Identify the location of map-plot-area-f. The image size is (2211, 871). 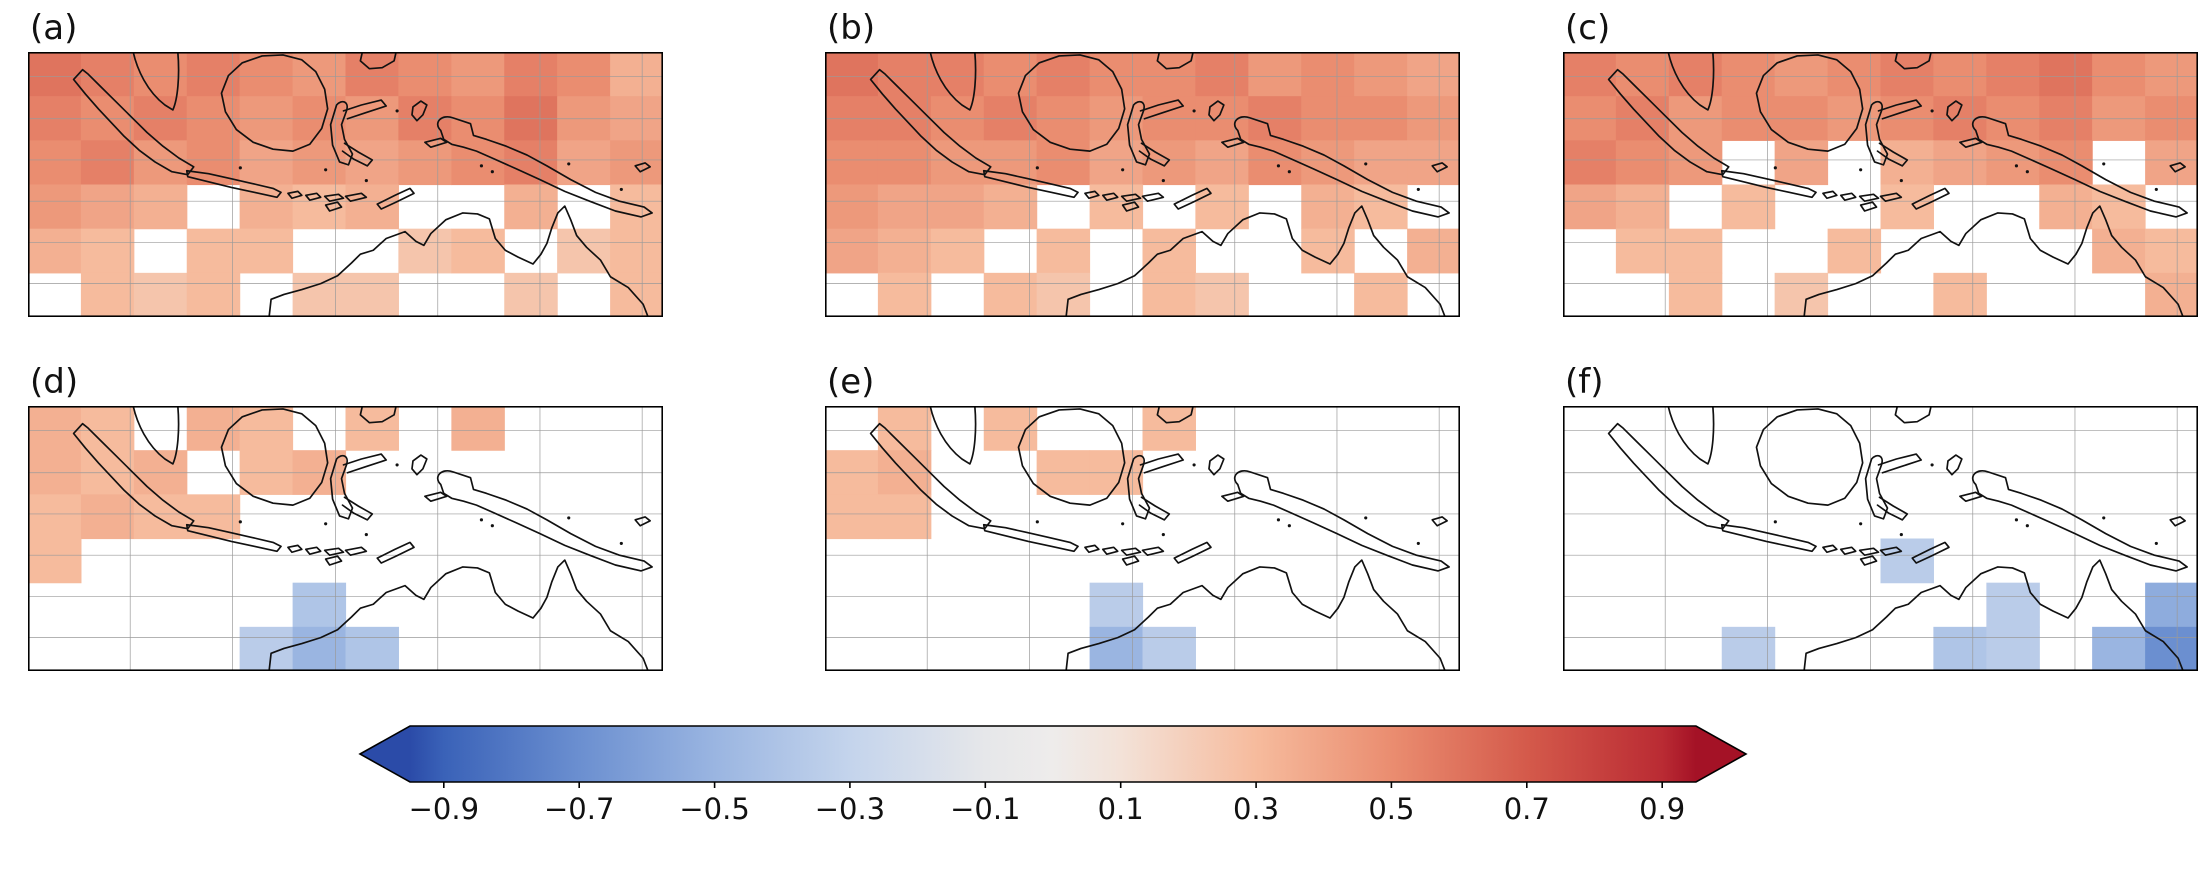
(1880, 538).